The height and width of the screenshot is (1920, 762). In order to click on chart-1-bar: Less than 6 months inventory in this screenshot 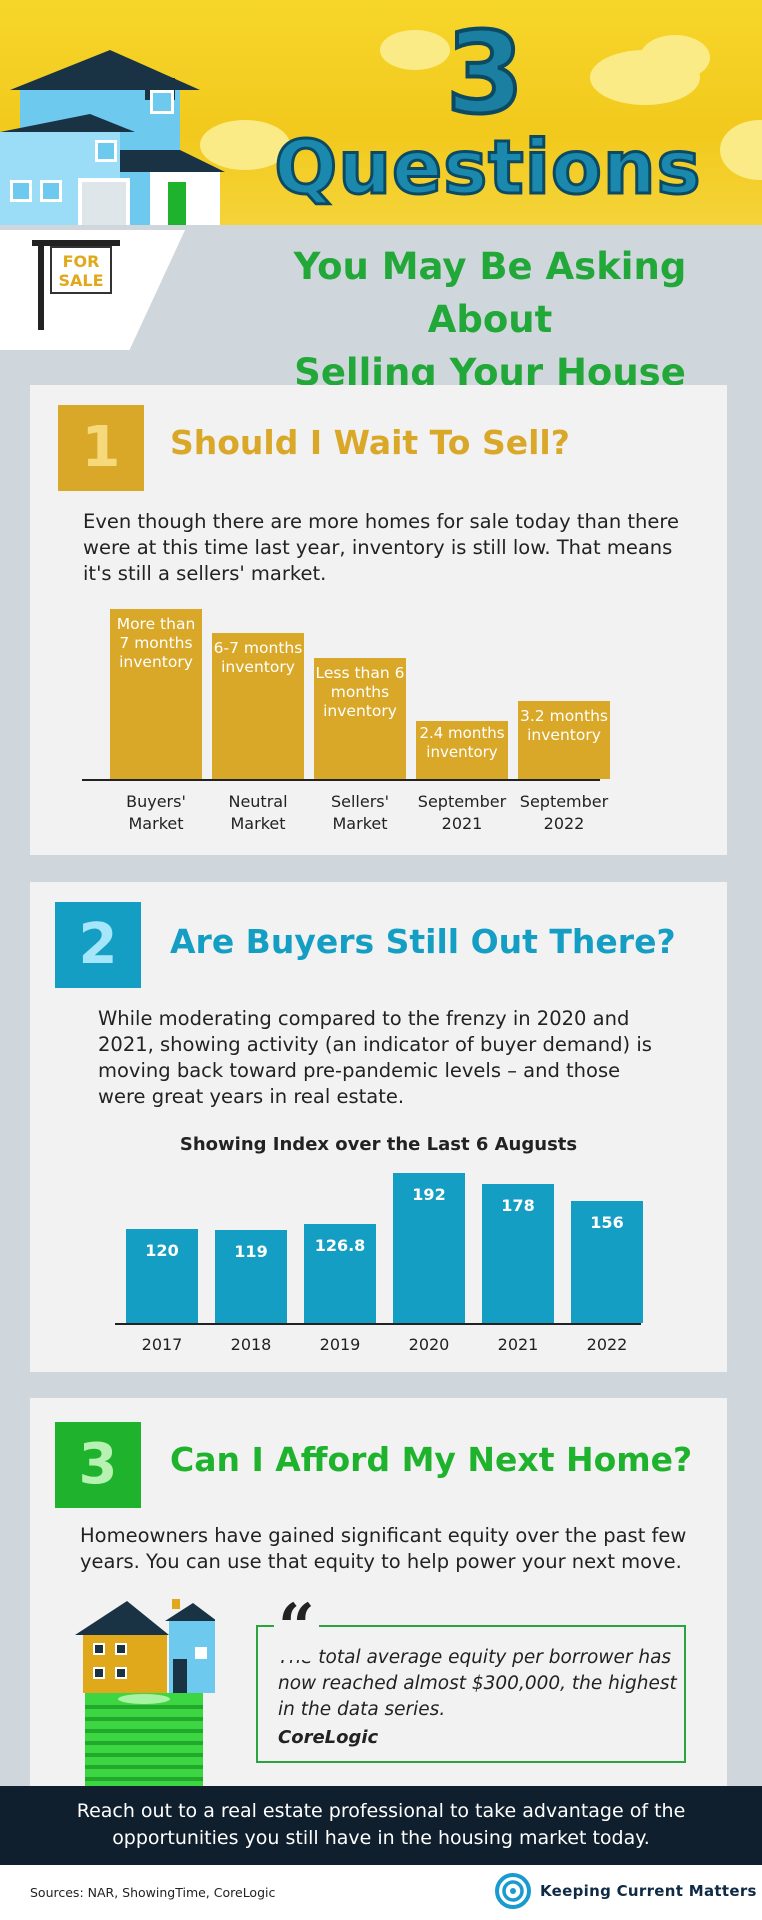, I will do `click(360, 718)`.